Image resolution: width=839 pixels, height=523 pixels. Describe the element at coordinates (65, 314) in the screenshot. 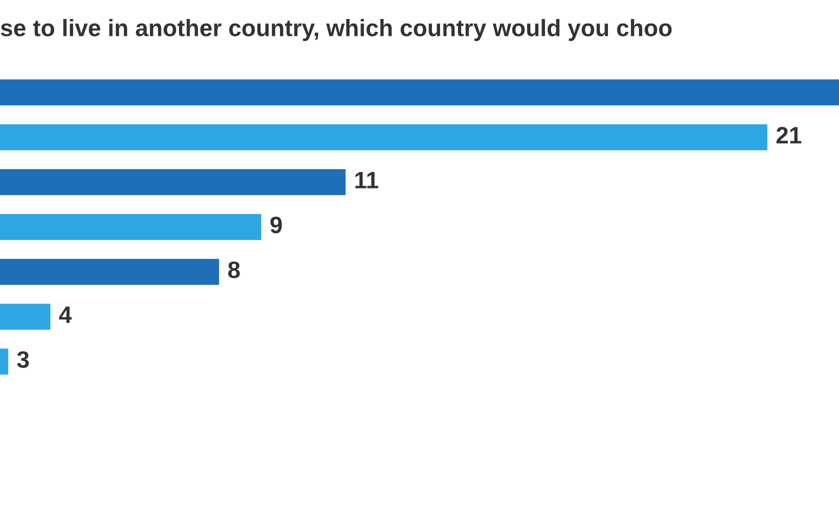

I see `data-label: 4` at that location.